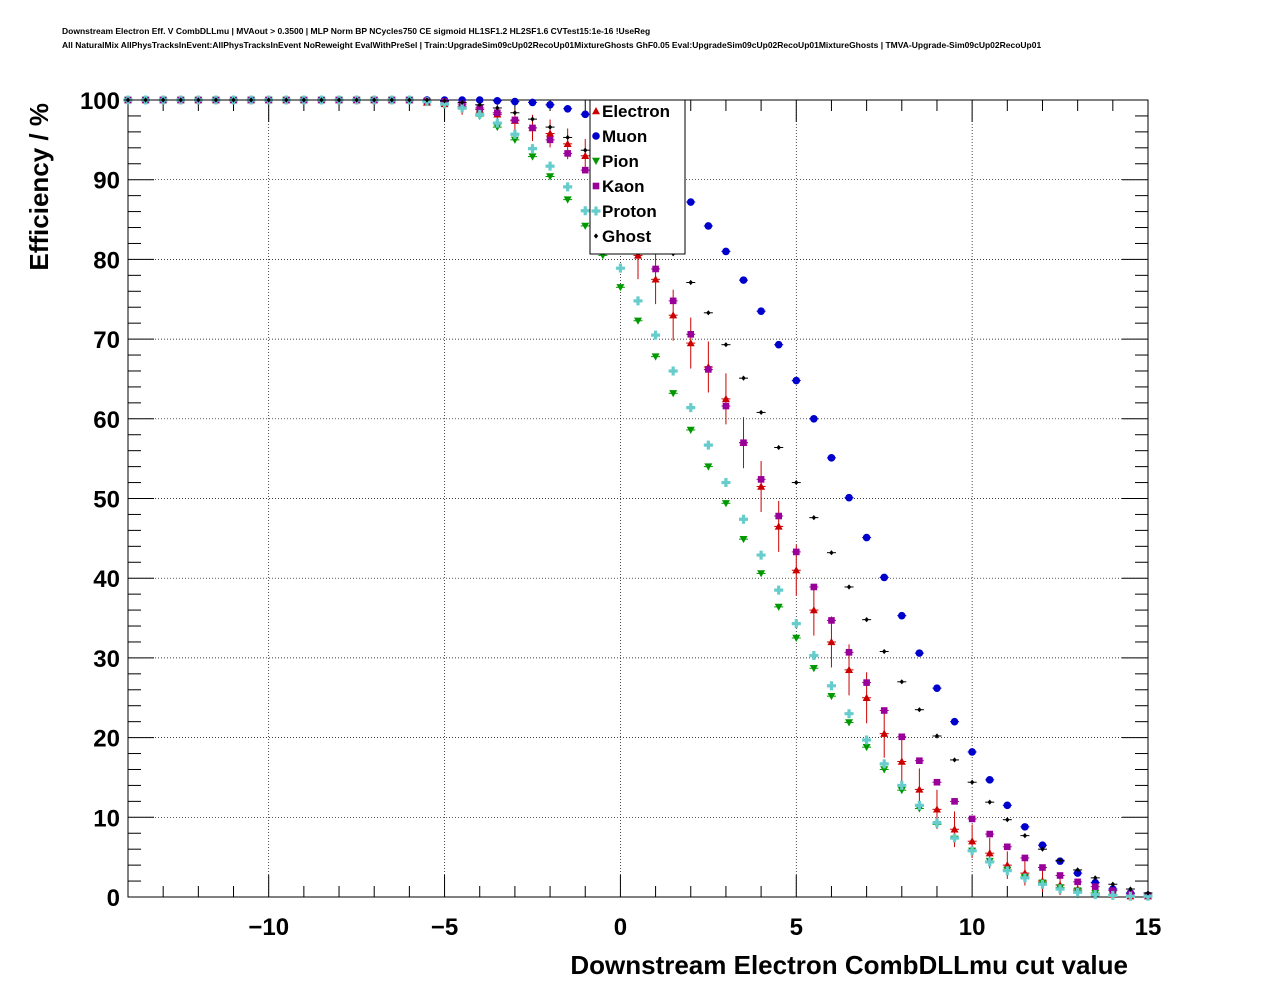 The image size is (1276, 996). I want to click on legend-item-pion: Pion, so click(615, 161).